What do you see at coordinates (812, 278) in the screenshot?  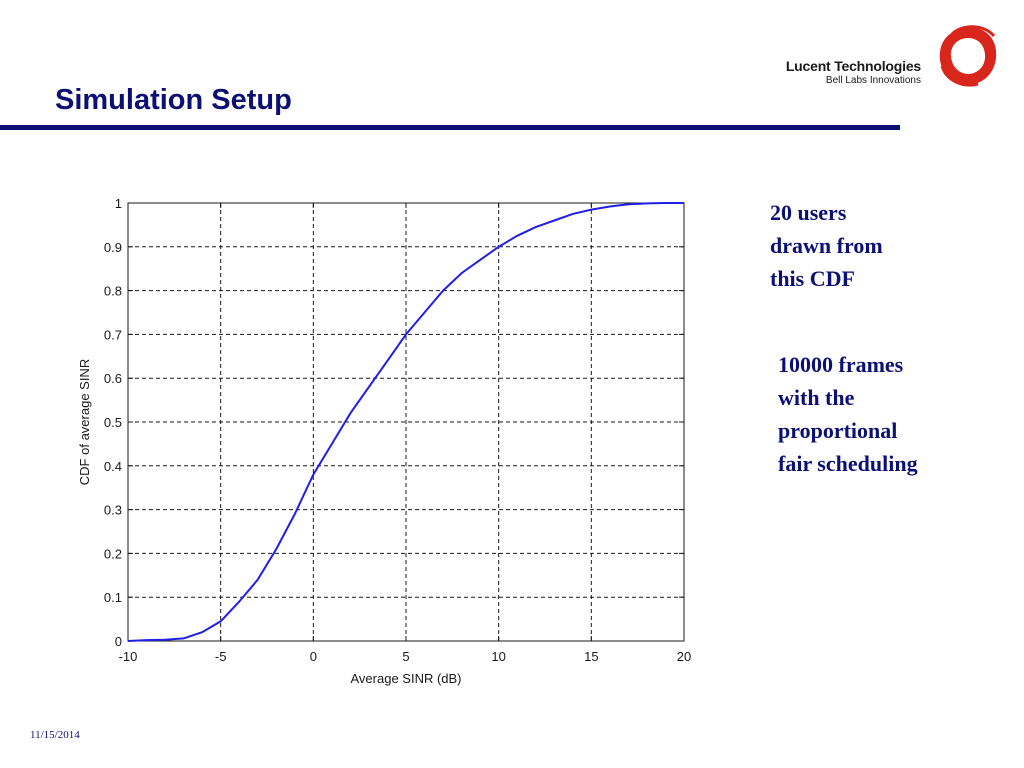 I see `note-users-line: this CDF` at bounding box center [812, 278].